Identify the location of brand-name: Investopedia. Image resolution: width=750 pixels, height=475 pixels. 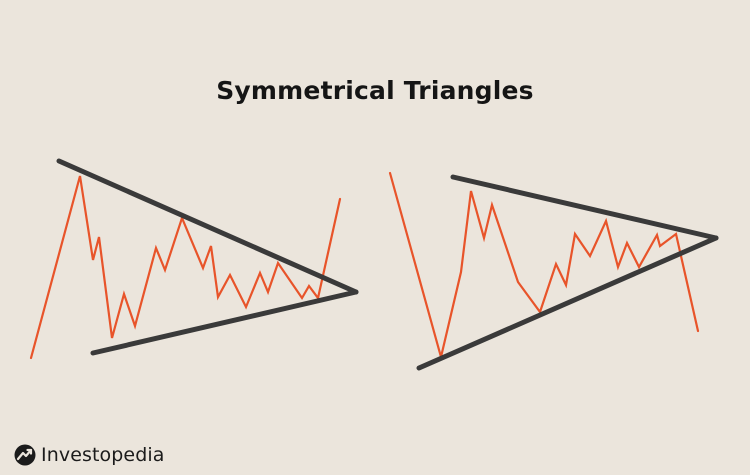
(103, 455).